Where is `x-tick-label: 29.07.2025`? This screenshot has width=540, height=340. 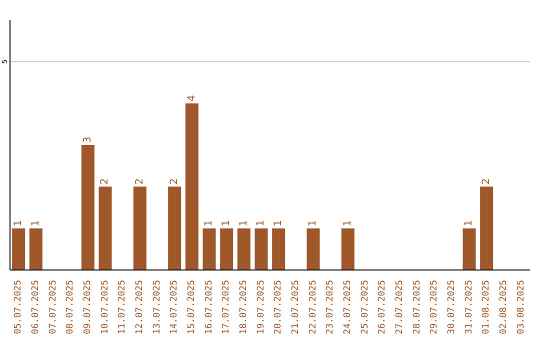
x-tick-label: 29.07.2025 is located at coordinates (435, 307).